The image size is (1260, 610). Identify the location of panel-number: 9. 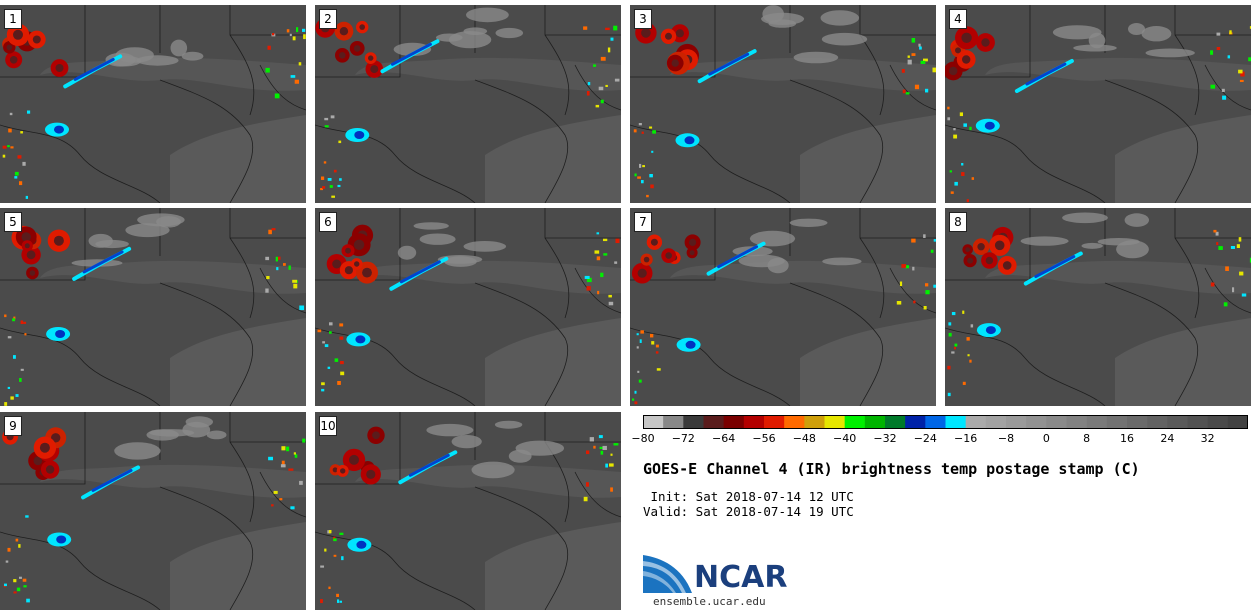
(13, 426).